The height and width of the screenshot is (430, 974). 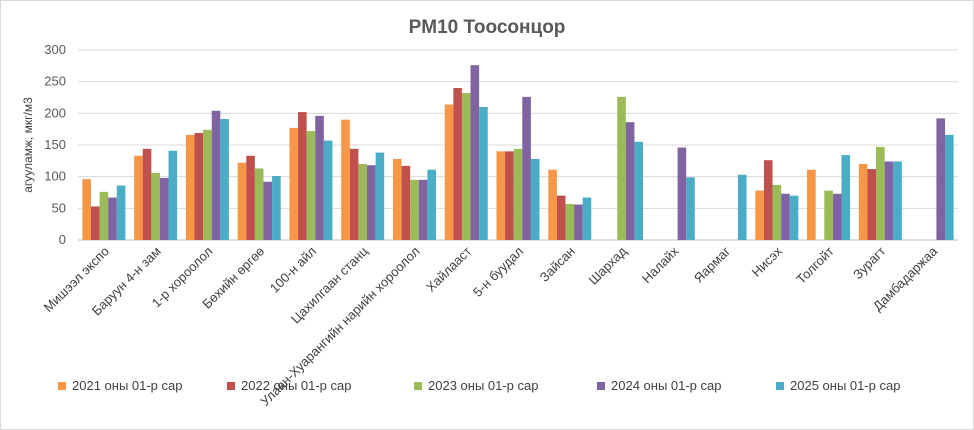 What do you see at coordinates (838, 385) in the screenshot?
I see `legend-item: 2025 оны 01-р сар` at bounding box center [838, 385].